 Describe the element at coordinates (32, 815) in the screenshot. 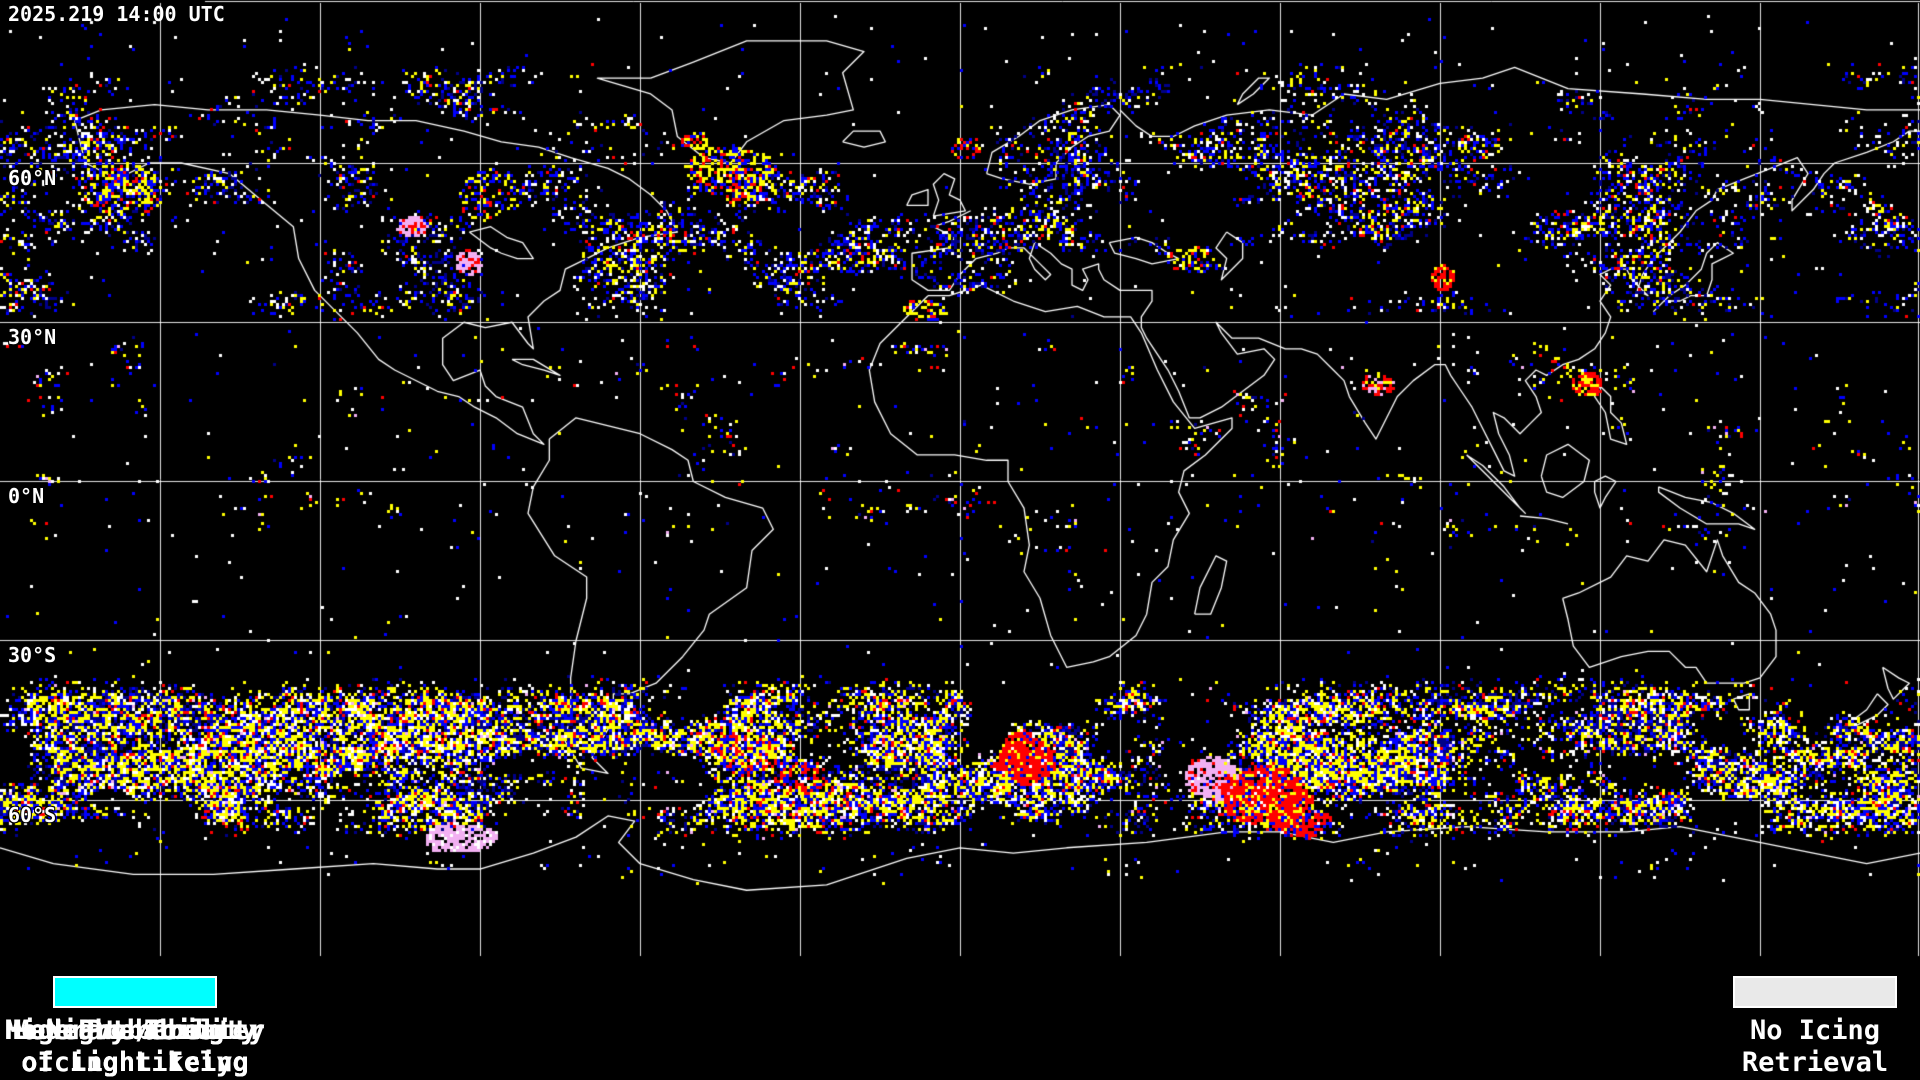

I see `lat-label-60s: 60°S` at that location.